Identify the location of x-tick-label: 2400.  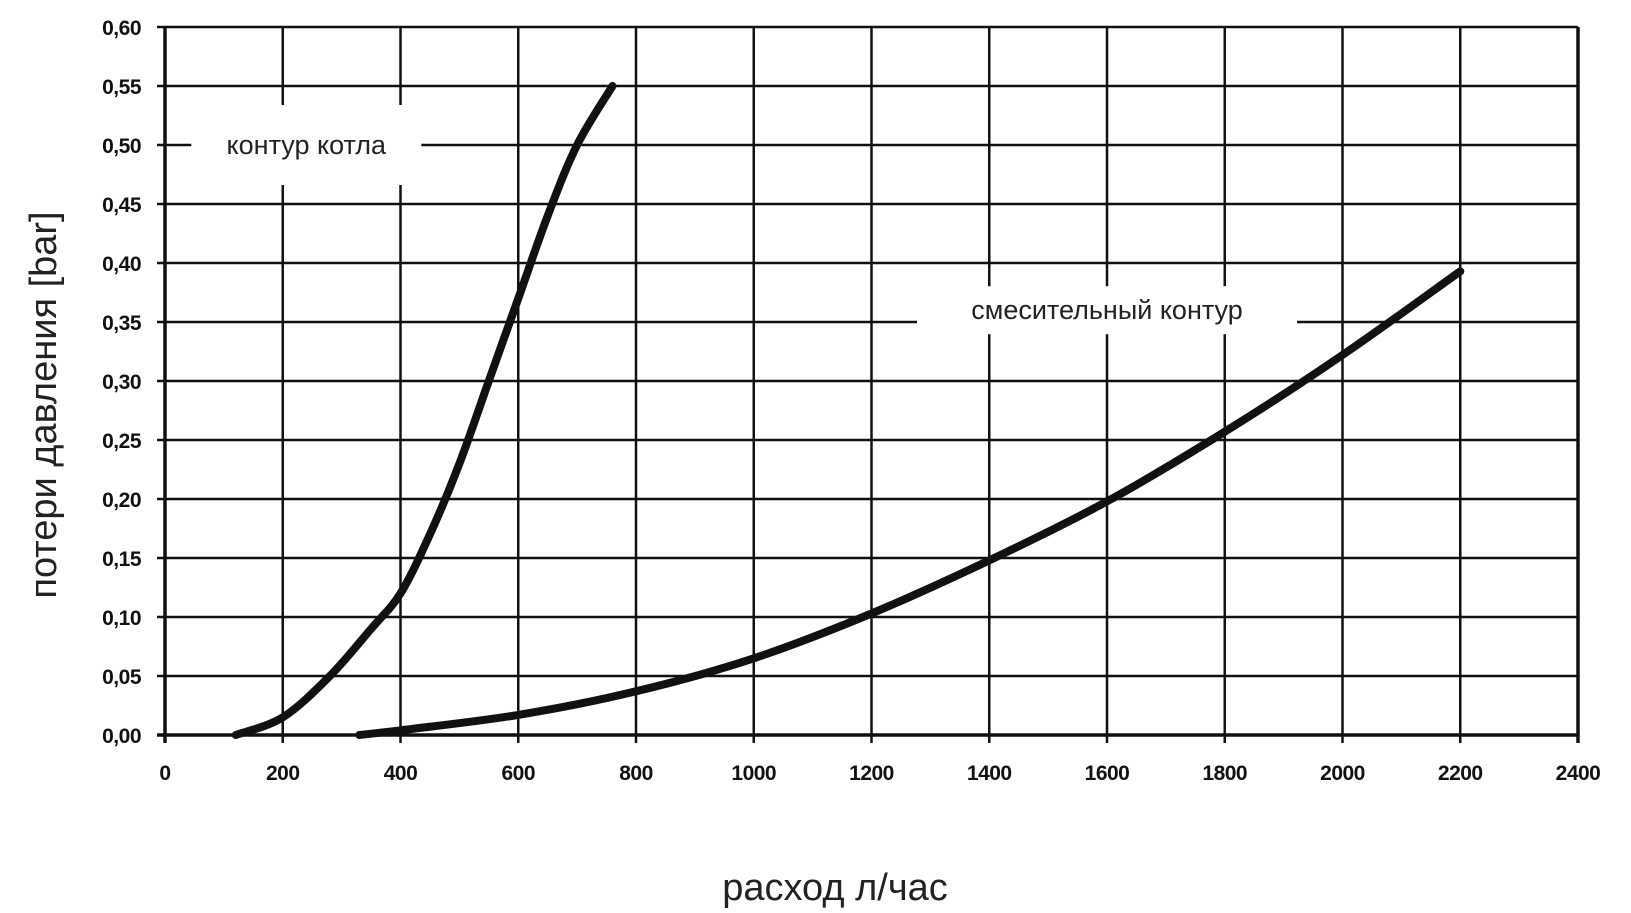
(1578, 773).